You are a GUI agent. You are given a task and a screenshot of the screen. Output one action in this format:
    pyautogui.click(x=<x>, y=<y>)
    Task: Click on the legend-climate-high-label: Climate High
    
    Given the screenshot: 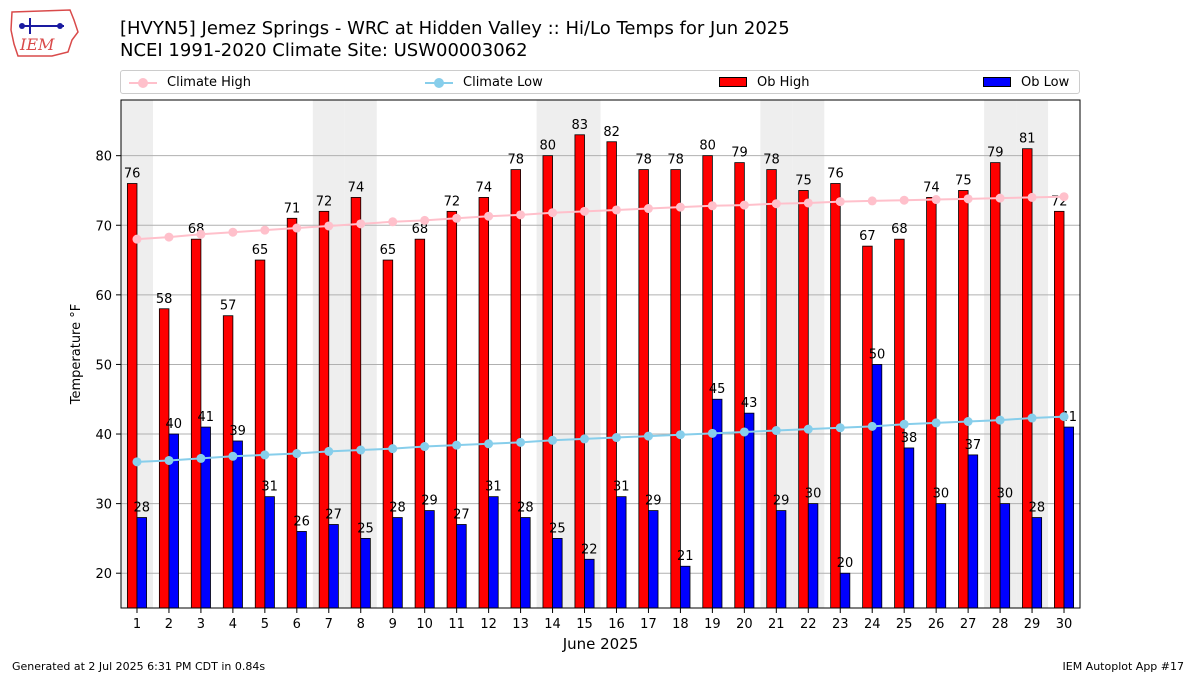 What is the action you would take?
    pyautogui.click(x=209, y=82)
    